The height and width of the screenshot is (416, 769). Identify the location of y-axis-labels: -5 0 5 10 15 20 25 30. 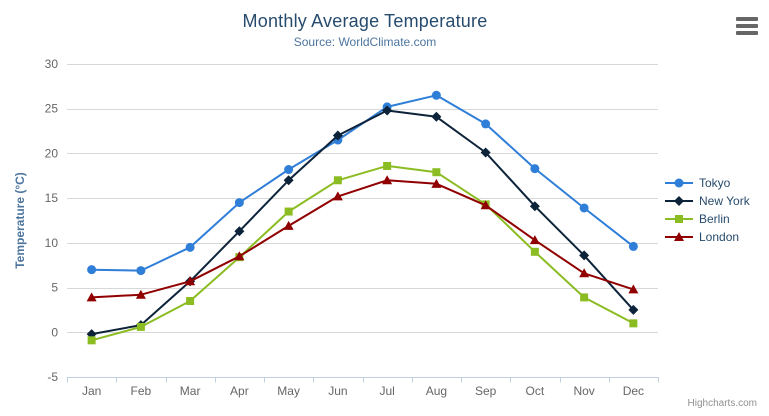
(52, 220).